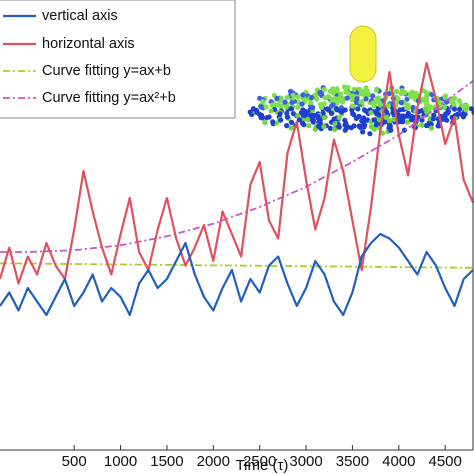  I want to click on x-tick-label: 500, so click(74, 461).